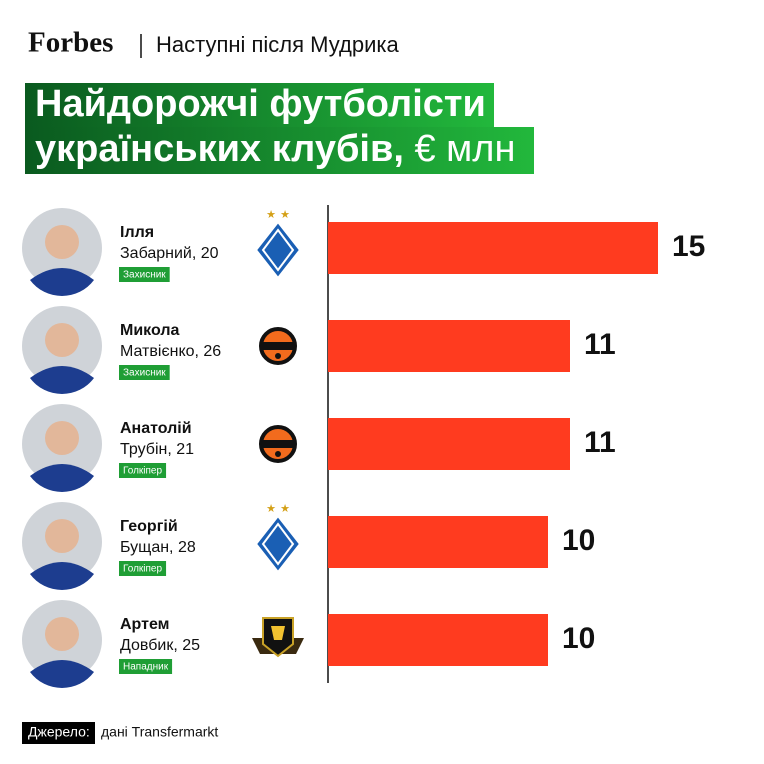 The image size is (764, 764). I want to click on title: Найдорожчі футболісти, so click(260, 104).